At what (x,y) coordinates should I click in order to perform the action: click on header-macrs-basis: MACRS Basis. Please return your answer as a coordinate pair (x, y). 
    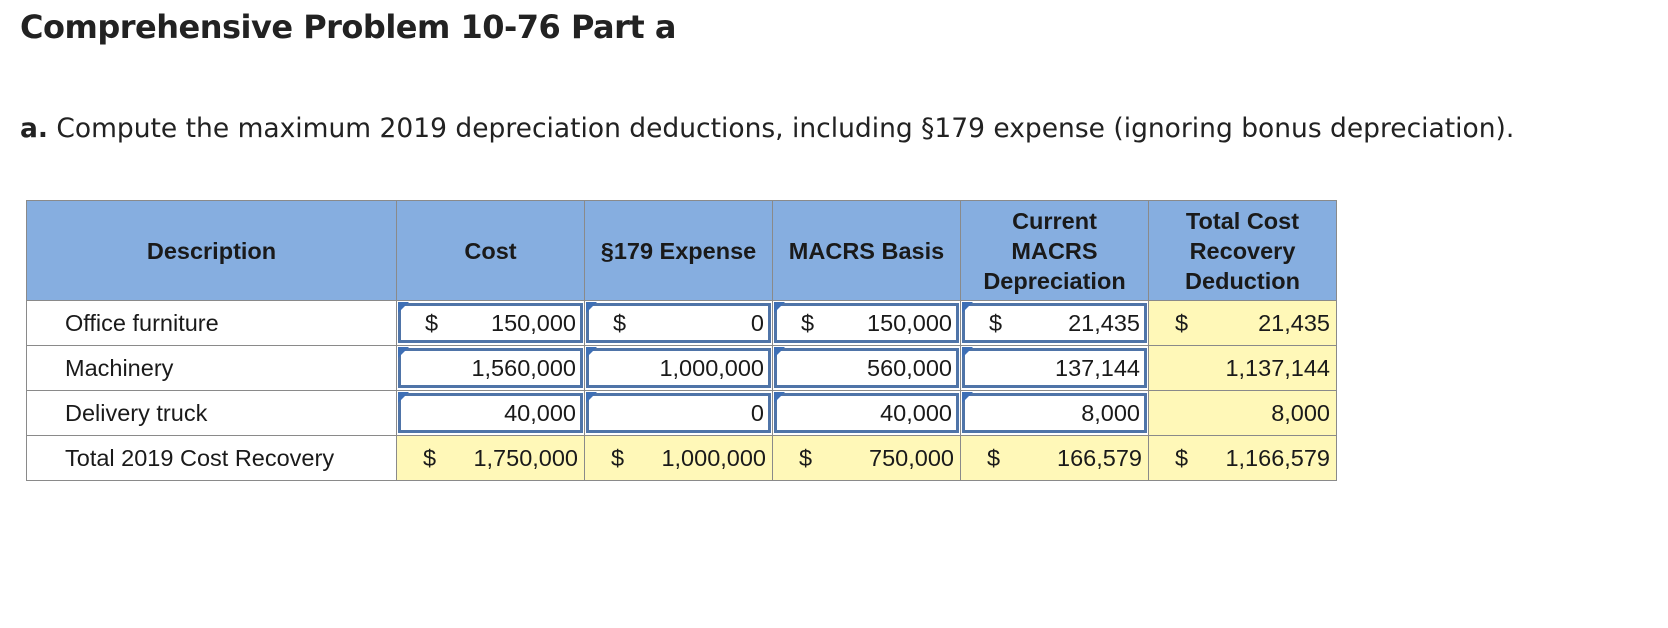
    Looking at the image, I should click on (866, 250).